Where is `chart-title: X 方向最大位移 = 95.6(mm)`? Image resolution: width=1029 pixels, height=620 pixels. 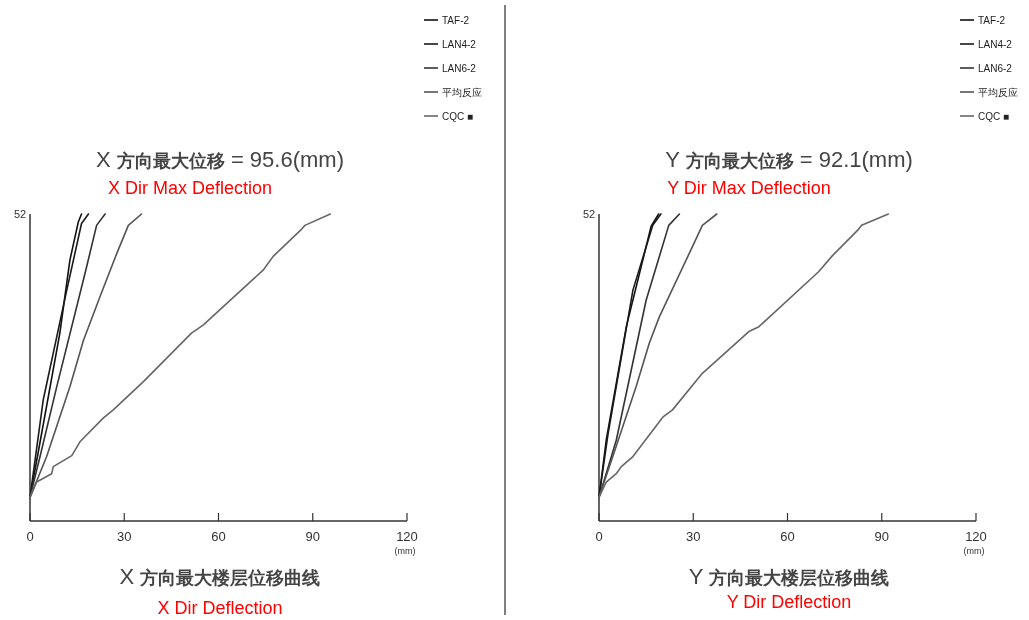 chart-title: X 方向最大位移 = 95.6(mm) is located at coordinates (220, 159).